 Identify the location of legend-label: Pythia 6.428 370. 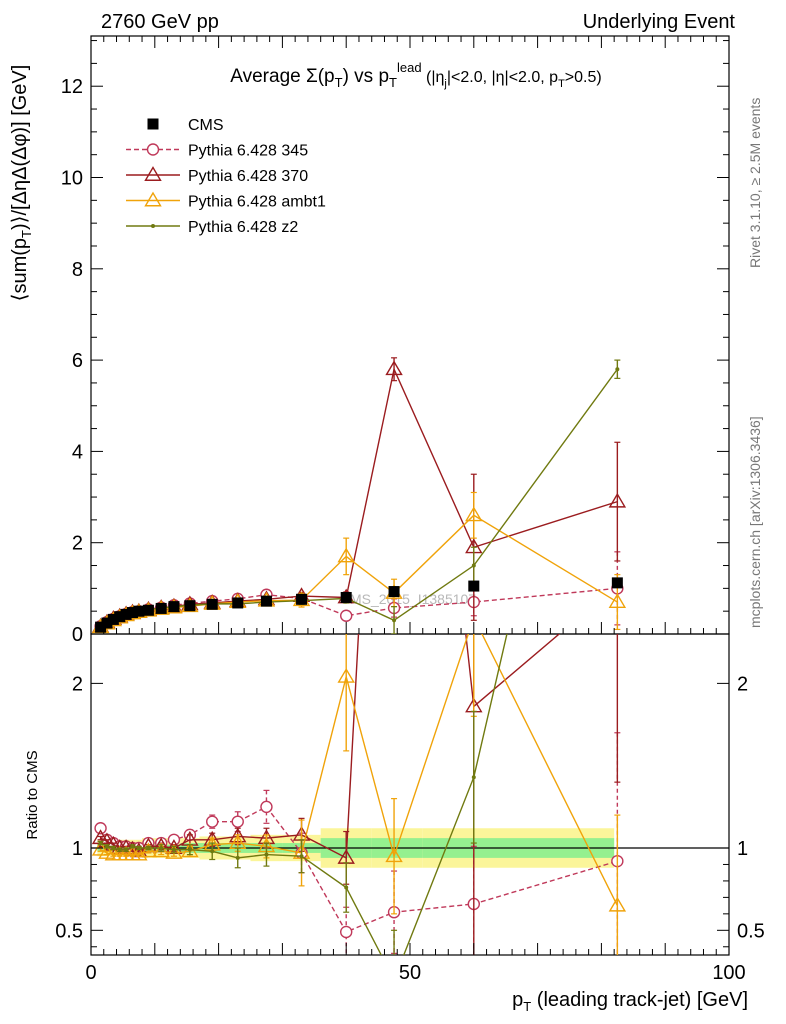
(248, 176).